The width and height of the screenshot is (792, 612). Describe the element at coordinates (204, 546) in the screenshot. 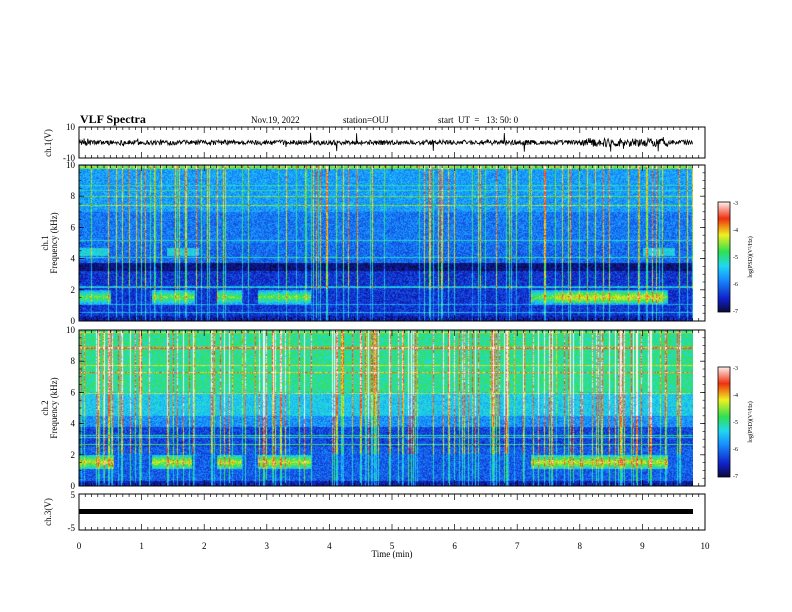

I see `x-tick-label: 2` at that location.